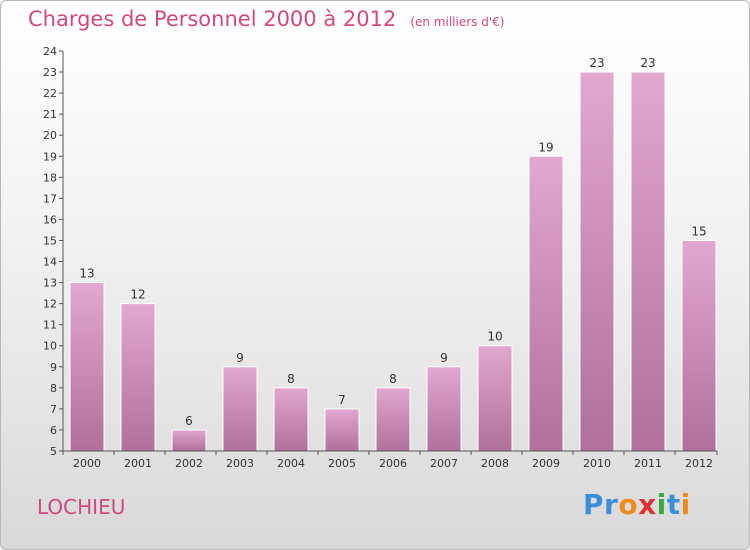 This screenshot has width=750, height=550. Describe the element at coordinates (50, 72) in the screenshot. I see `y-tick-label: 23` at that location.